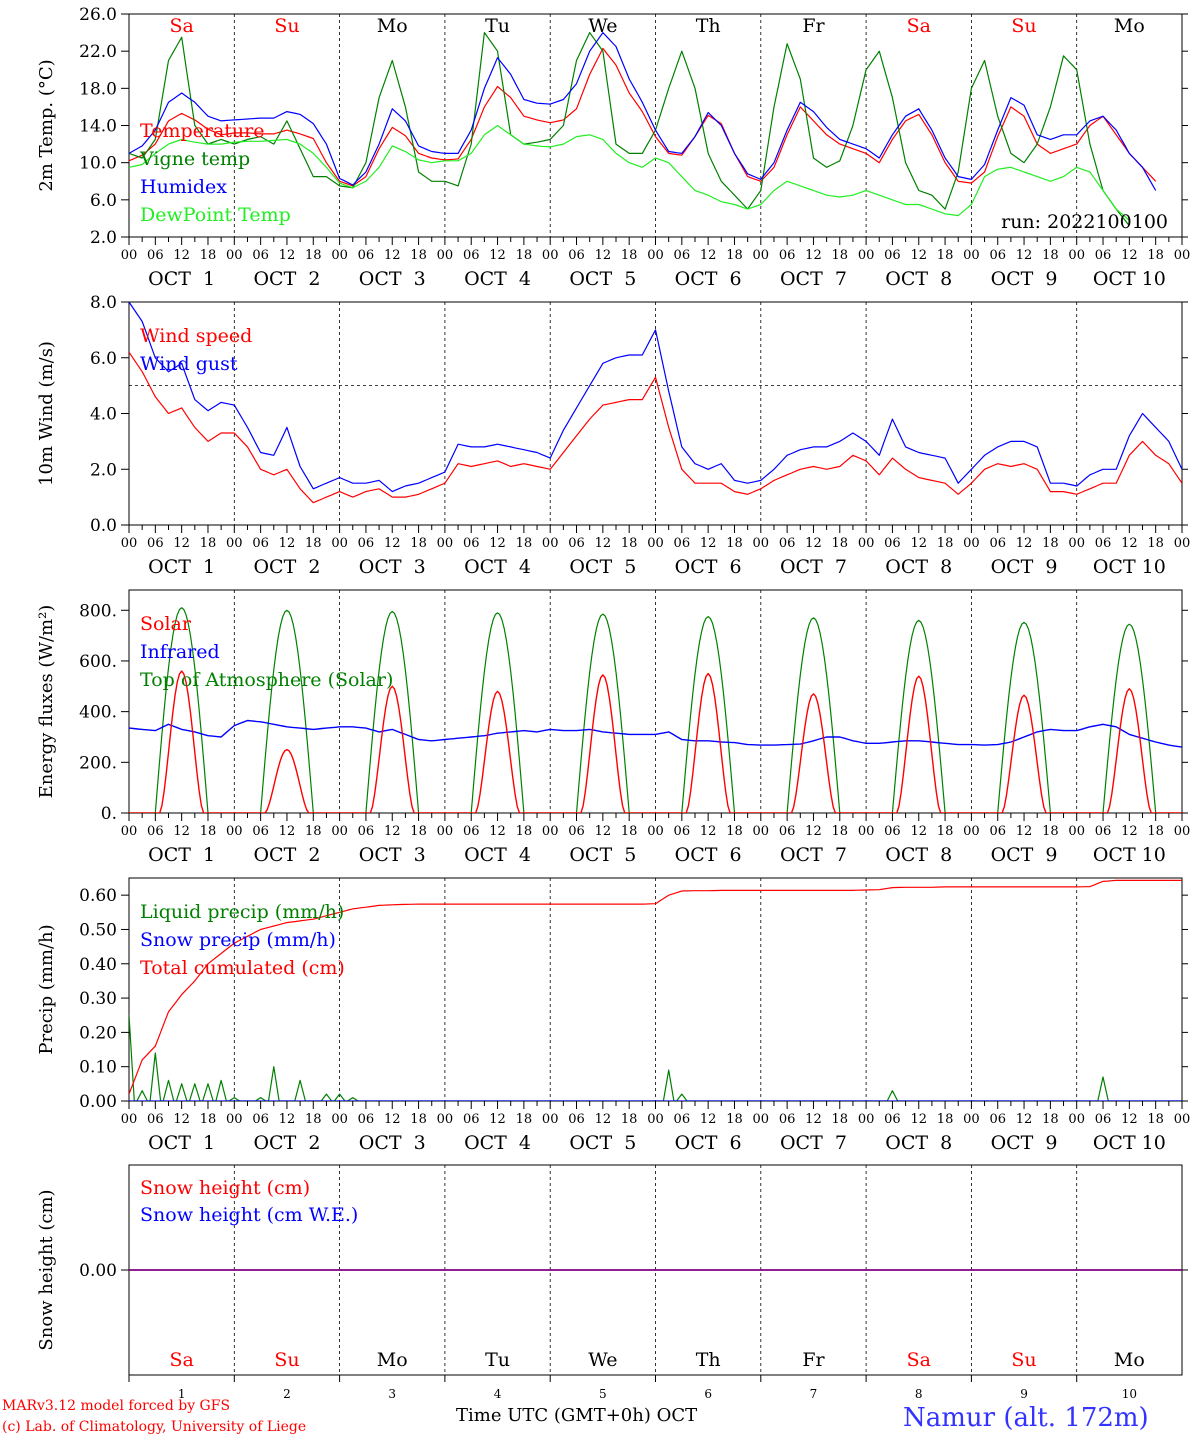 The height and width of the screenshot is (1440, 1194). Describe the element at coordinates (242, 912) in the screenshot. I see `legend-entry: Liquid precip (mm/h)` at that location.